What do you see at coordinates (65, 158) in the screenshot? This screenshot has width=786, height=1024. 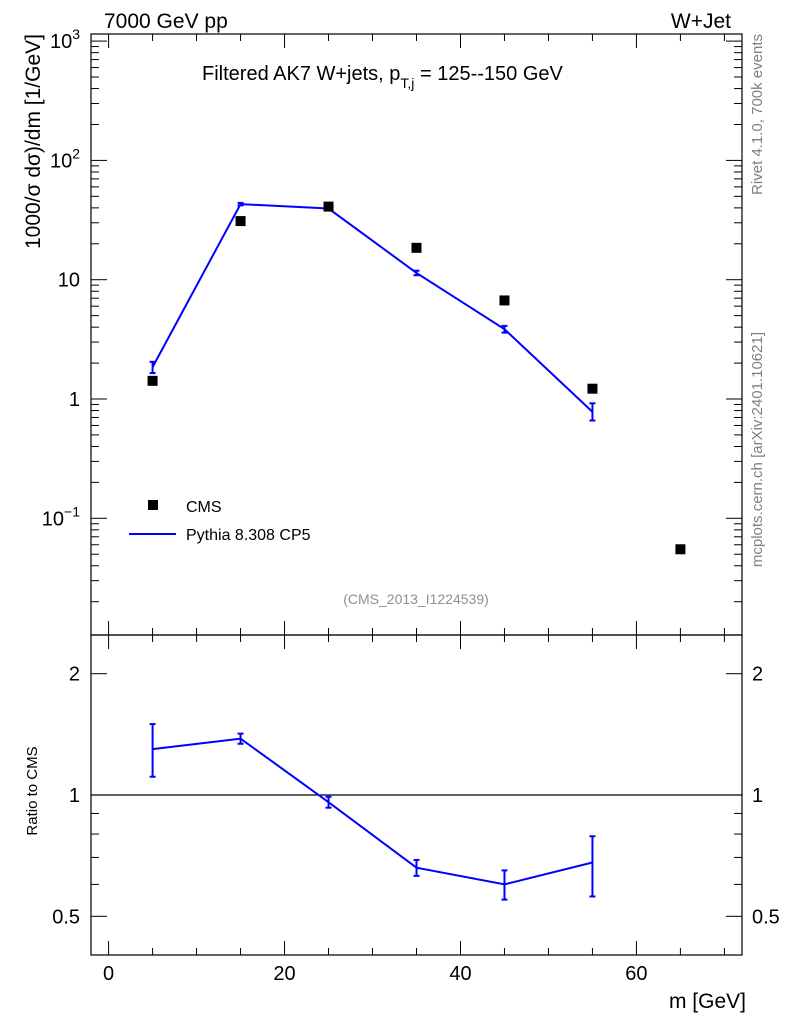 I see `y-tick-label: 10²` at bounding box center [65, 158].